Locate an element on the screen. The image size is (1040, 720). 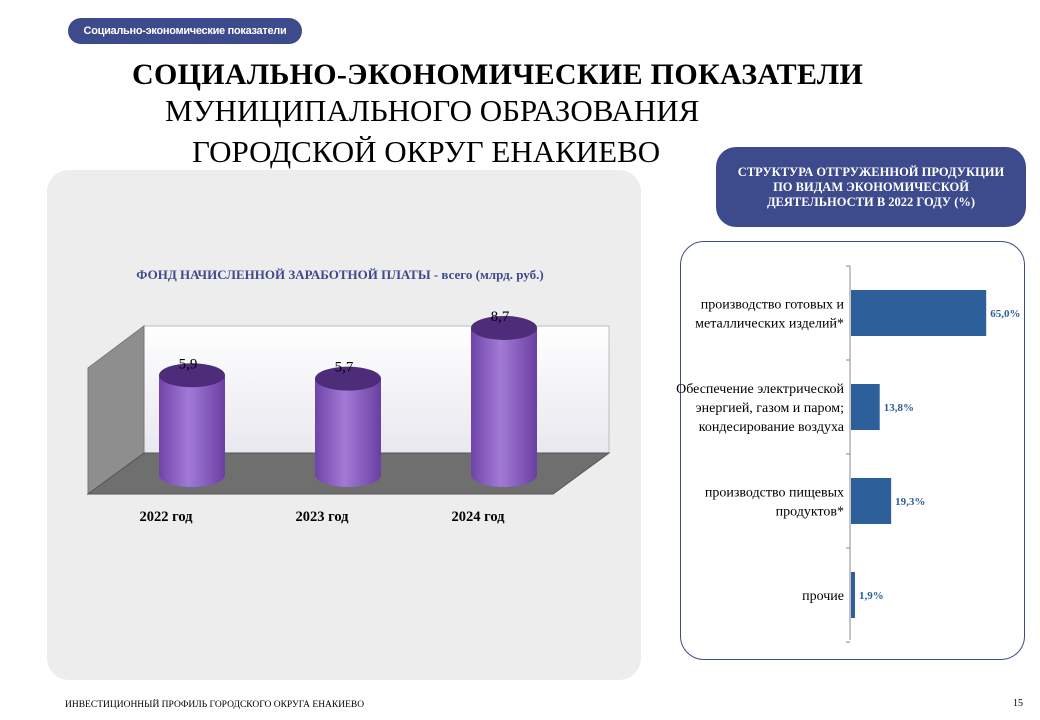
structure-value-label: 1,9% is located at coordinates (871, 596).